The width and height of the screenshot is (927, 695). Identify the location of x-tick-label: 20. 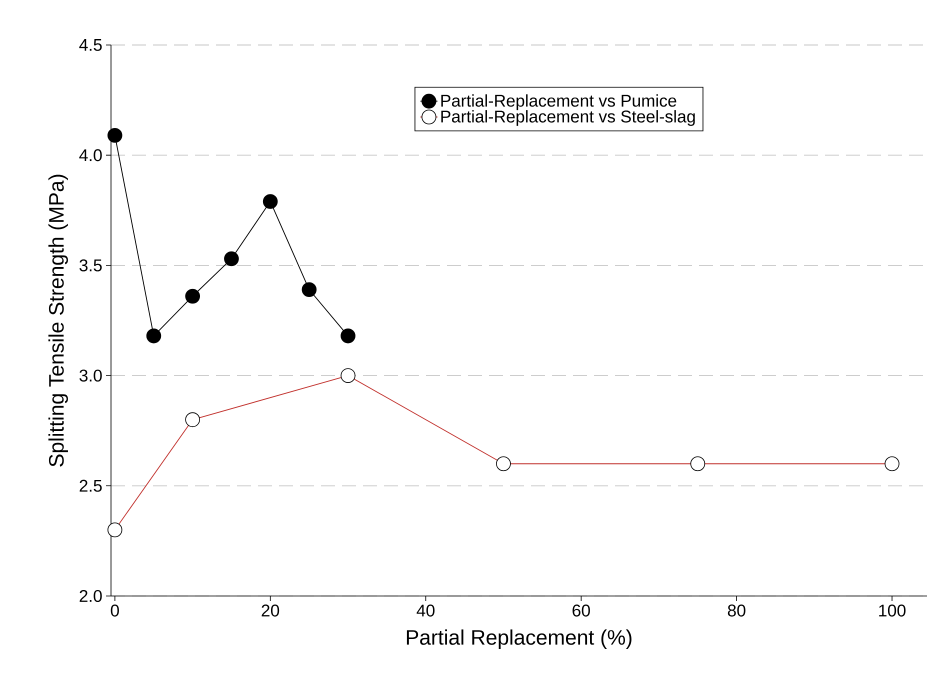
(271, 610).